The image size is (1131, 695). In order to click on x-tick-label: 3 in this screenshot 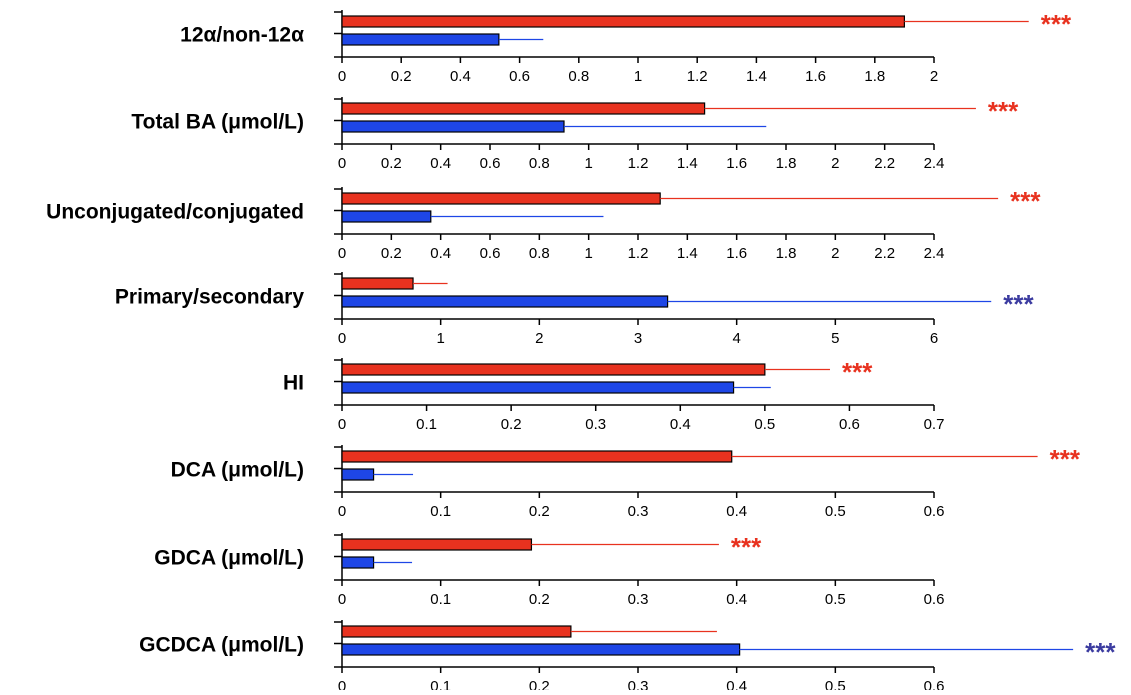, I will do `click(638, 338)`.